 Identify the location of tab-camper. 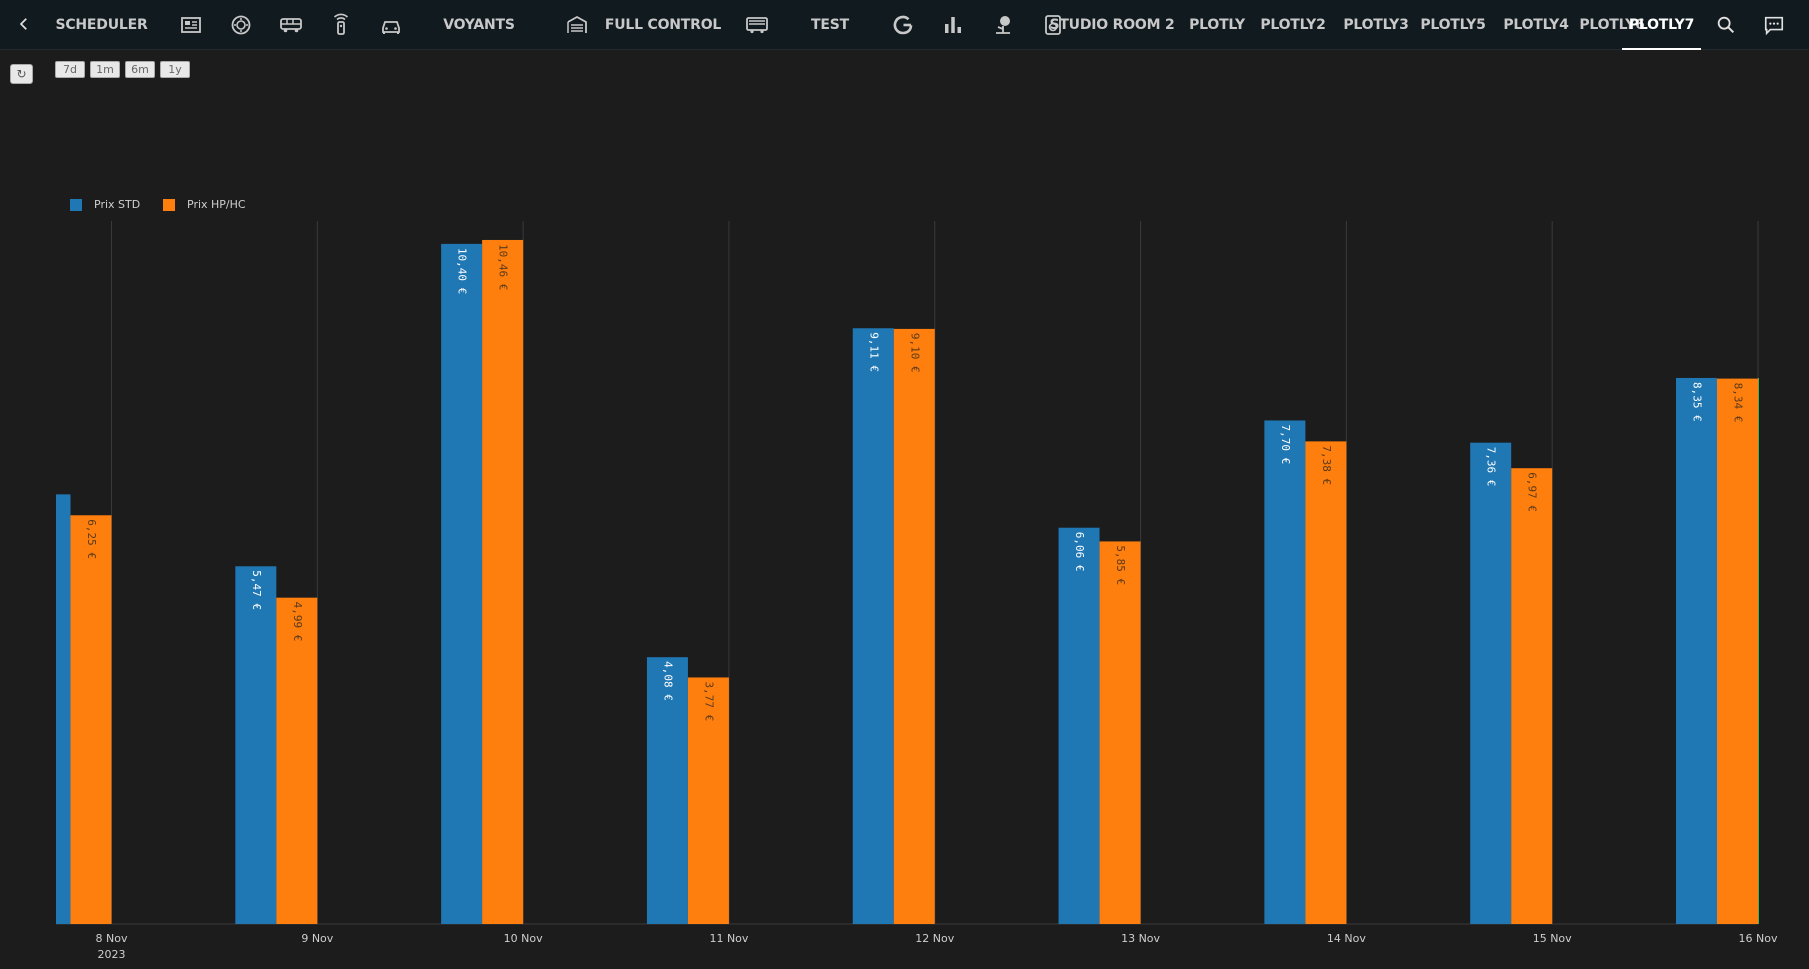
(757, 25).